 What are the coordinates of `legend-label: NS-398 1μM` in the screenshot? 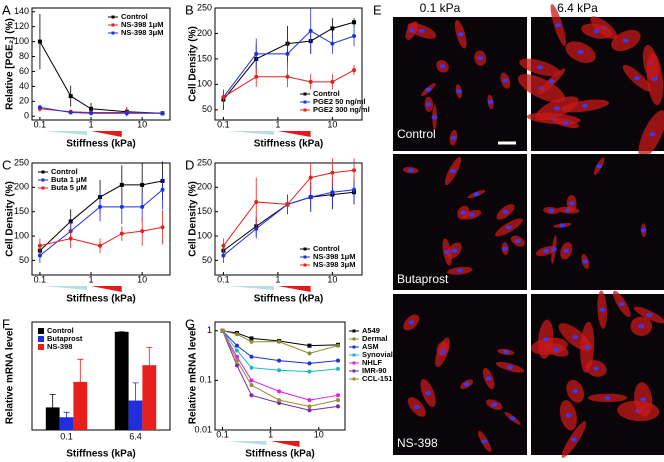 It's located at (334, 256).